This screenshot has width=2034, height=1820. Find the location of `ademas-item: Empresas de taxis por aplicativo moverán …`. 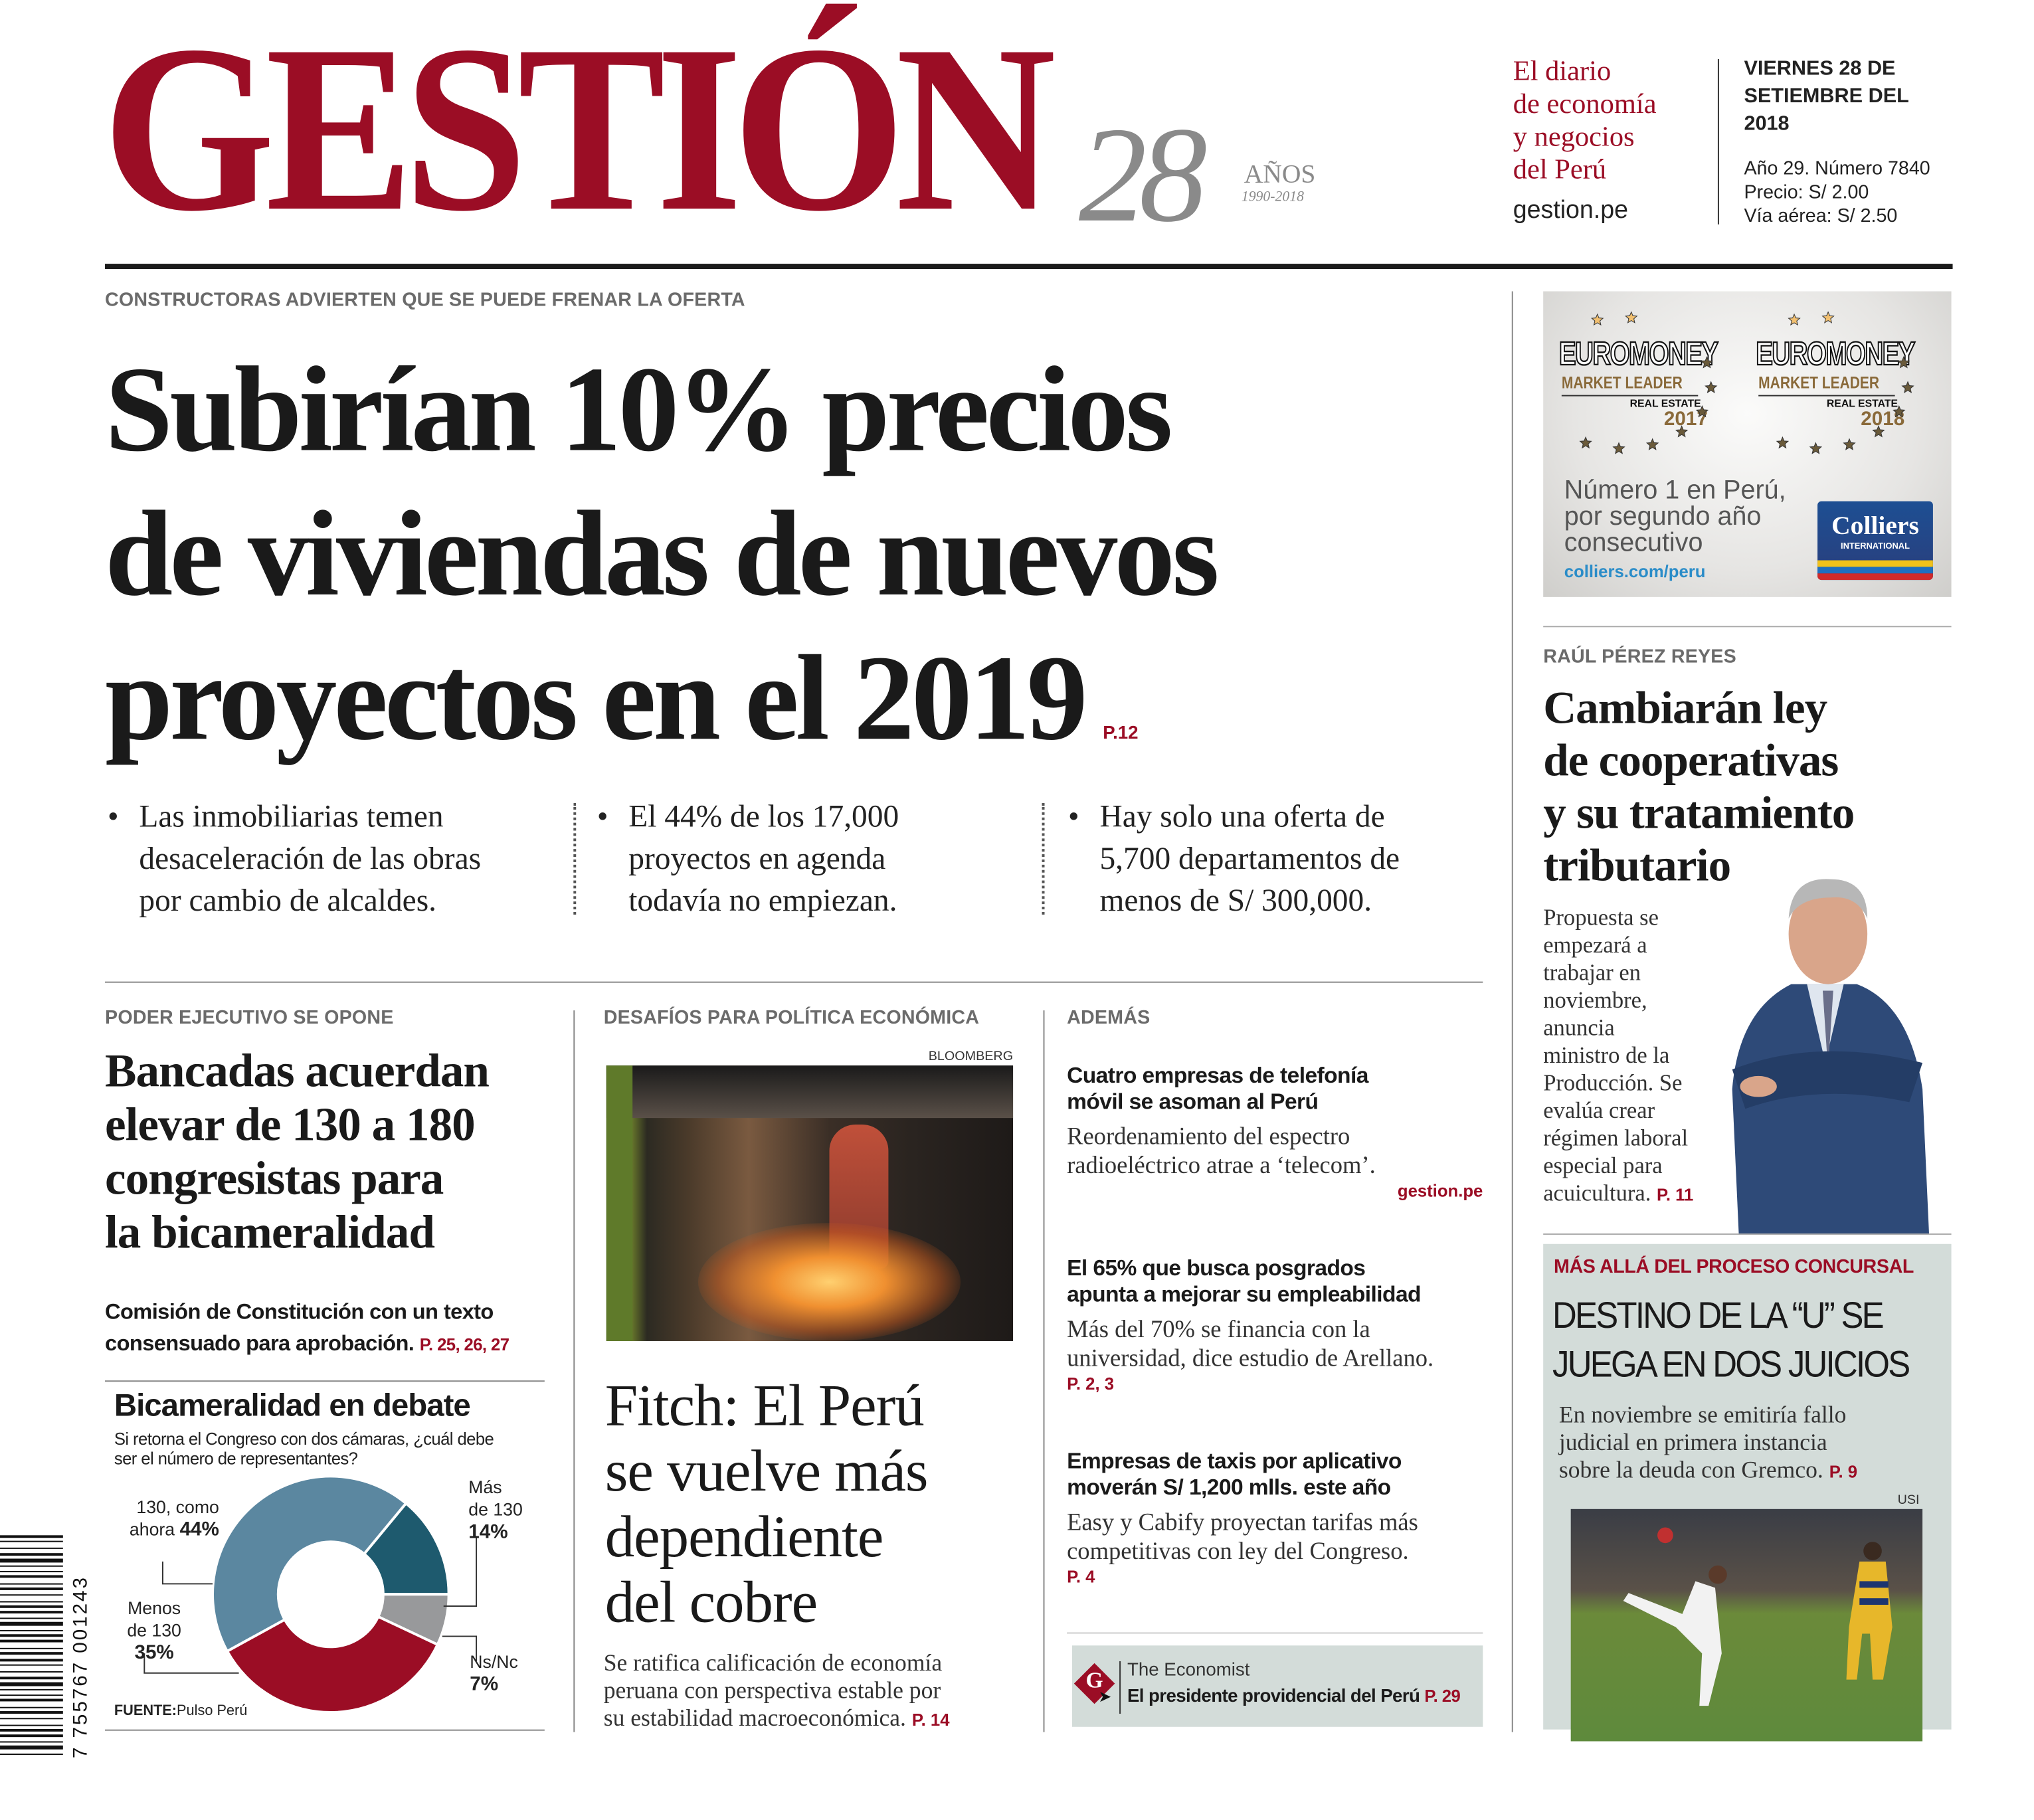

ademas-item: Empresas de taxis por aplicativo moverán … is located at coordinates (1277, 1517).